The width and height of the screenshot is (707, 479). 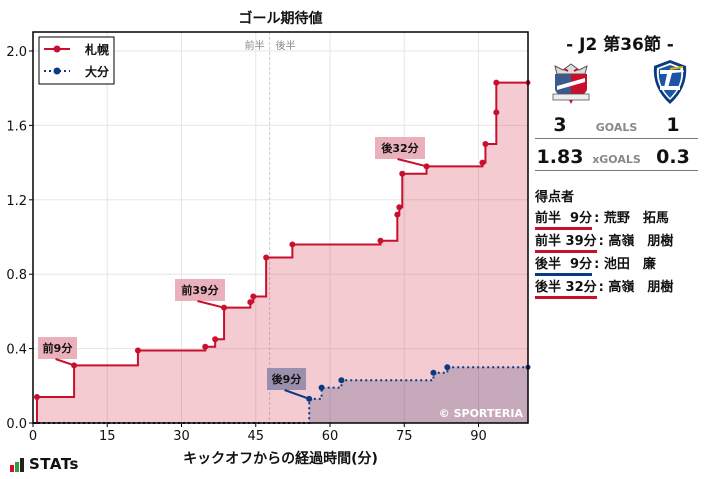 I want to click on svg-text: 75, so click(x=404, y=436).